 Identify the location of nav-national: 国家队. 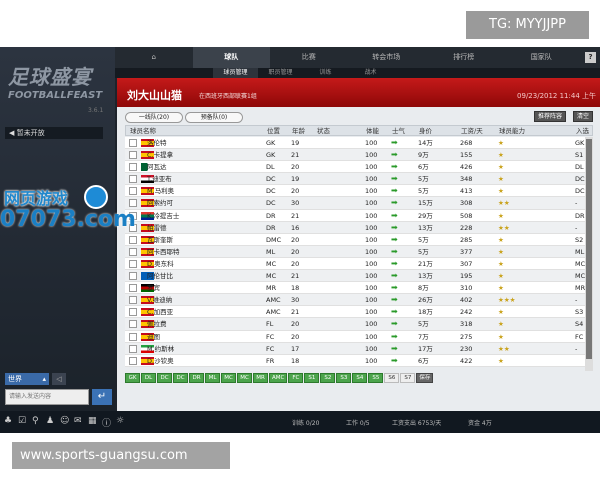
(541, 57).